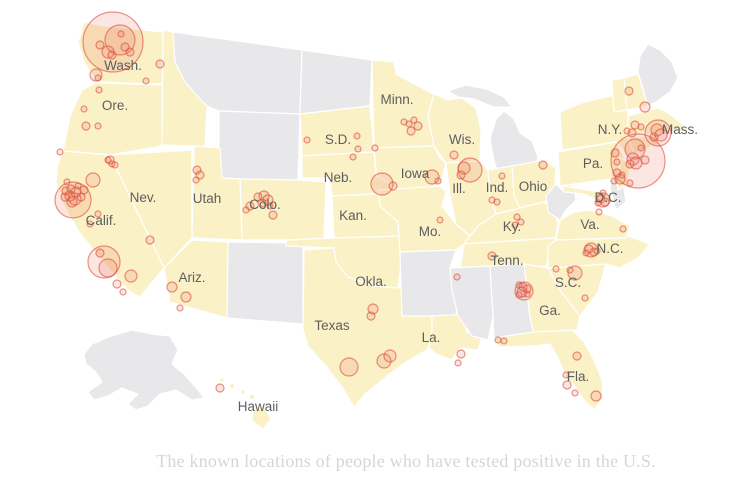 The image size is (750, 480). What do you see at coordinates (332, 325) in the screenshot?
I see `state-label-texas: Texas` at bounding box center [332, 325].